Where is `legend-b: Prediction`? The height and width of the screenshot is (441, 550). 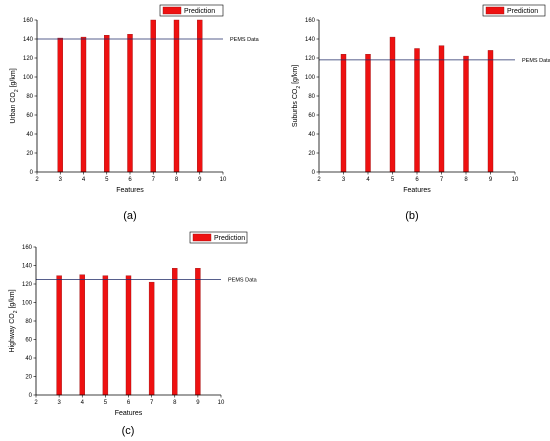 legend-b: Prediction is located at coordinates (514, 10).